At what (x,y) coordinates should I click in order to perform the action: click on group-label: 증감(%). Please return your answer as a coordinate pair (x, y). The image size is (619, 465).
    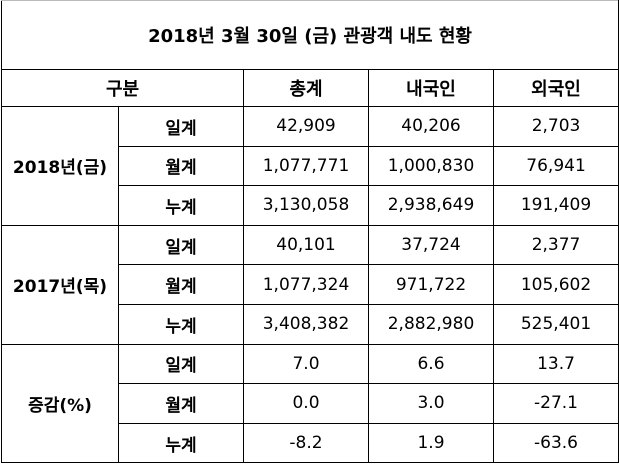
    Looking at the image, I should click on (60, 403).